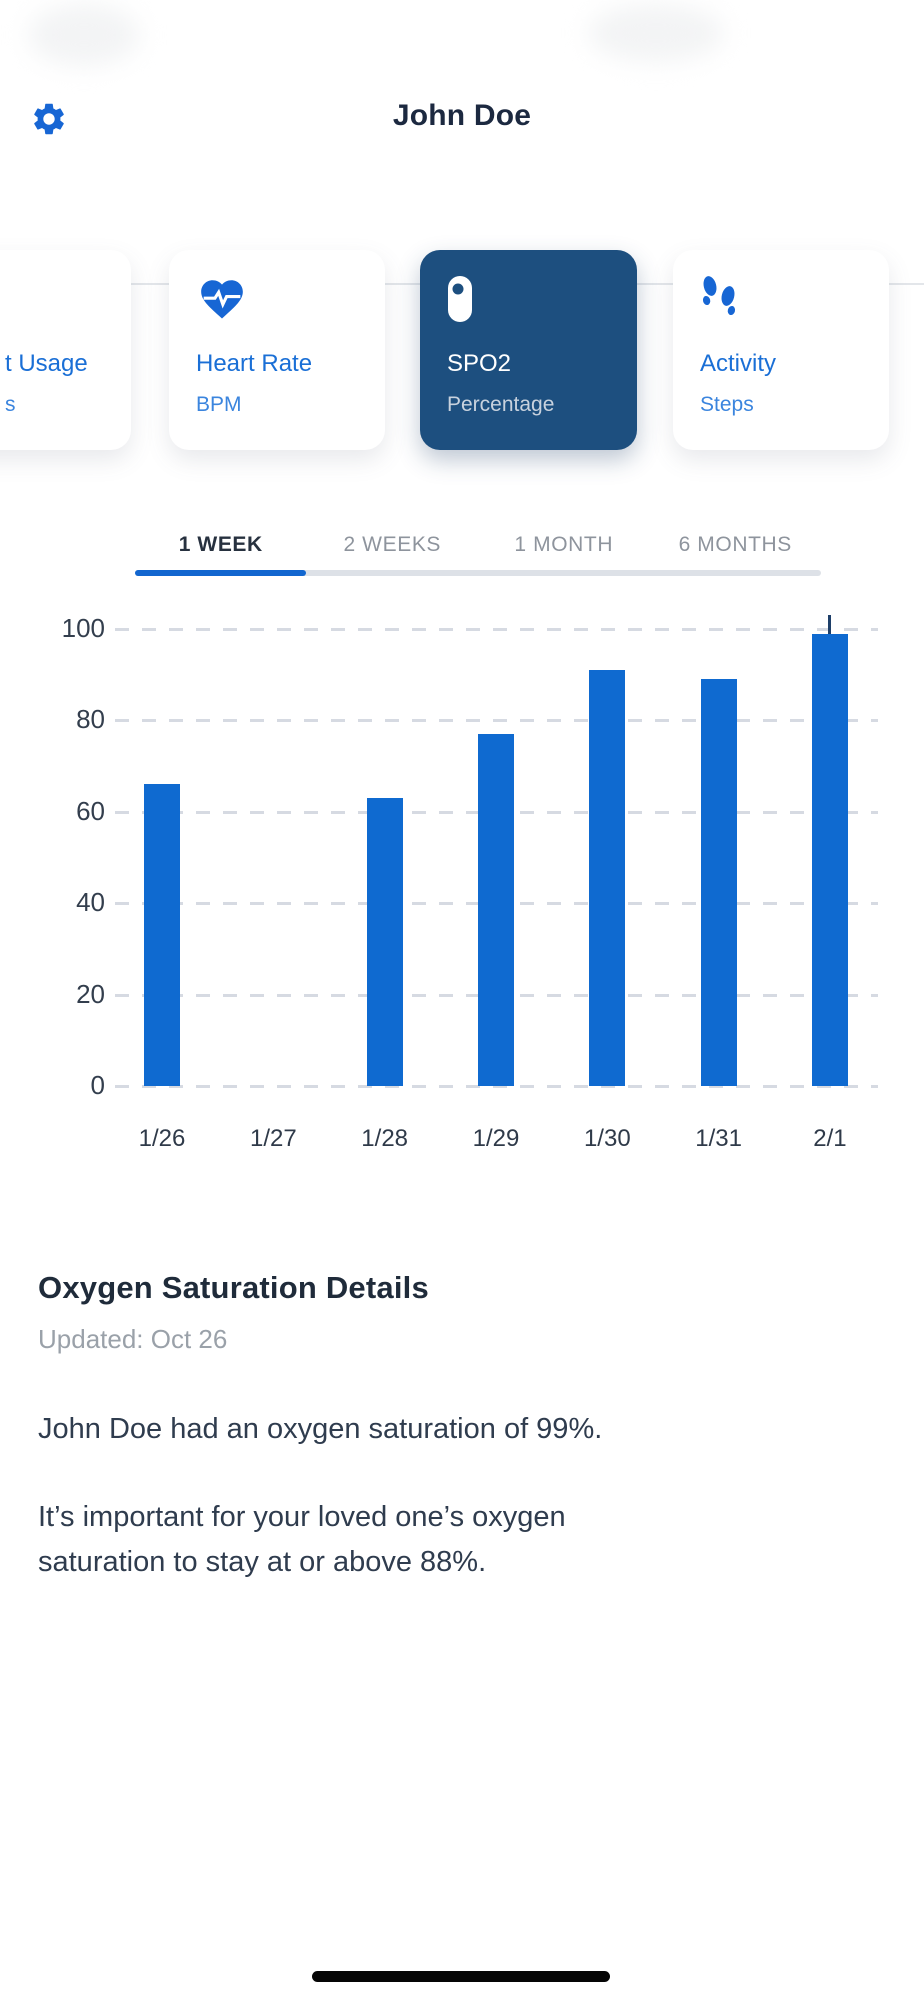 This screenshot has height=2000, width=924. Describe the element at coordinates (273, 1138) in the screenshot. I see `x-axis-label: 1/27` at that location.